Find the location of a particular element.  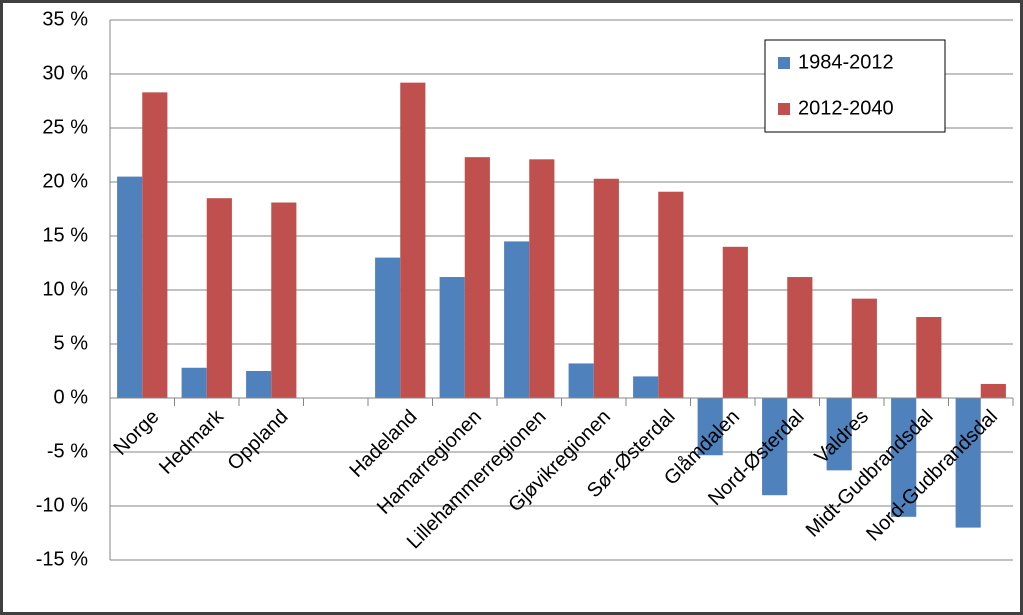

y-tick-label: 20 % is located at coordinates (65, 181).